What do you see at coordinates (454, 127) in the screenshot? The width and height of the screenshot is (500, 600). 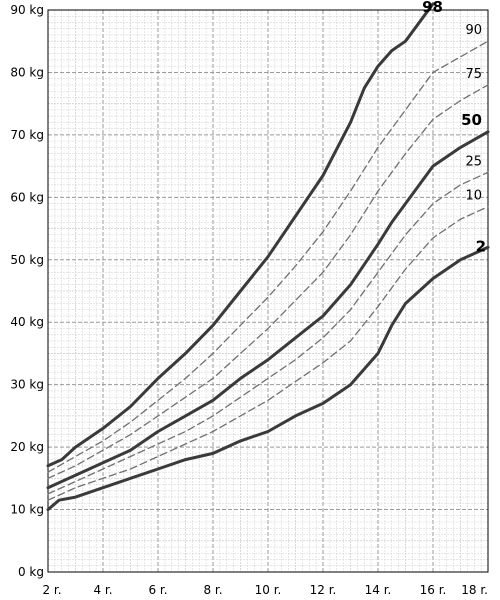 I see `percentile-labels: 98 90 75 50 25 10 2` at bounding box center [454, 127].